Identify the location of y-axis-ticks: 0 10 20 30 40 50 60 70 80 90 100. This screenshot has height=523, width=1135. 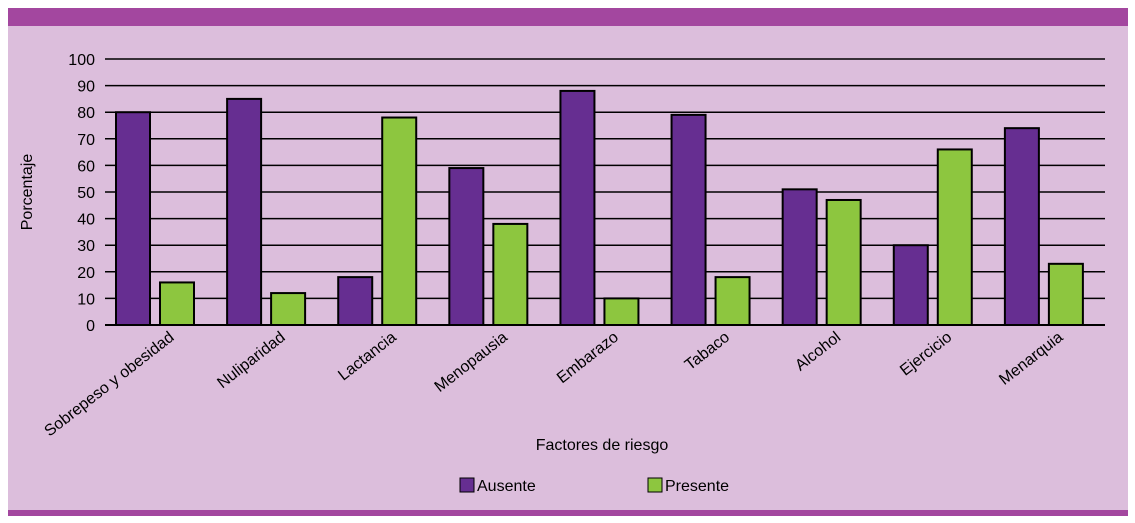
(81, 193).